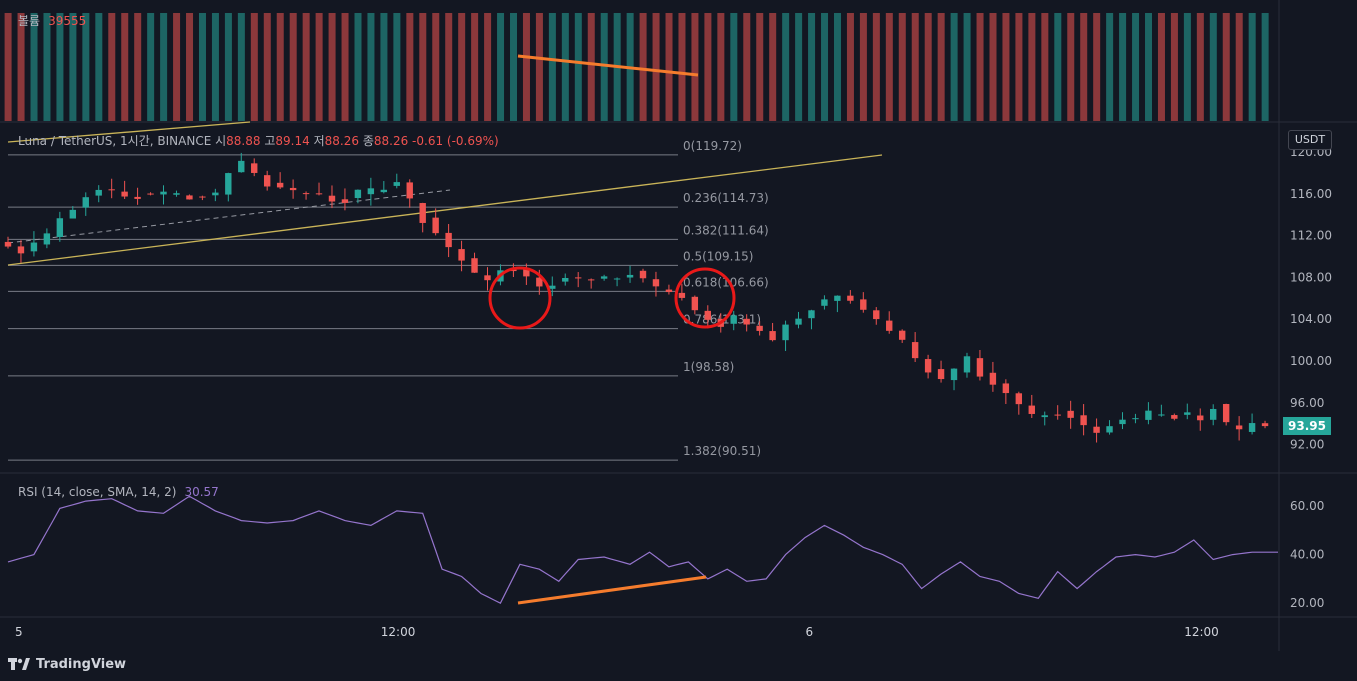 The width and height of the screenshot is (1357, 681). Describe the element at coordinates (1310, 140) in the screenshot. I see `currency-badge: USDT` at that location.